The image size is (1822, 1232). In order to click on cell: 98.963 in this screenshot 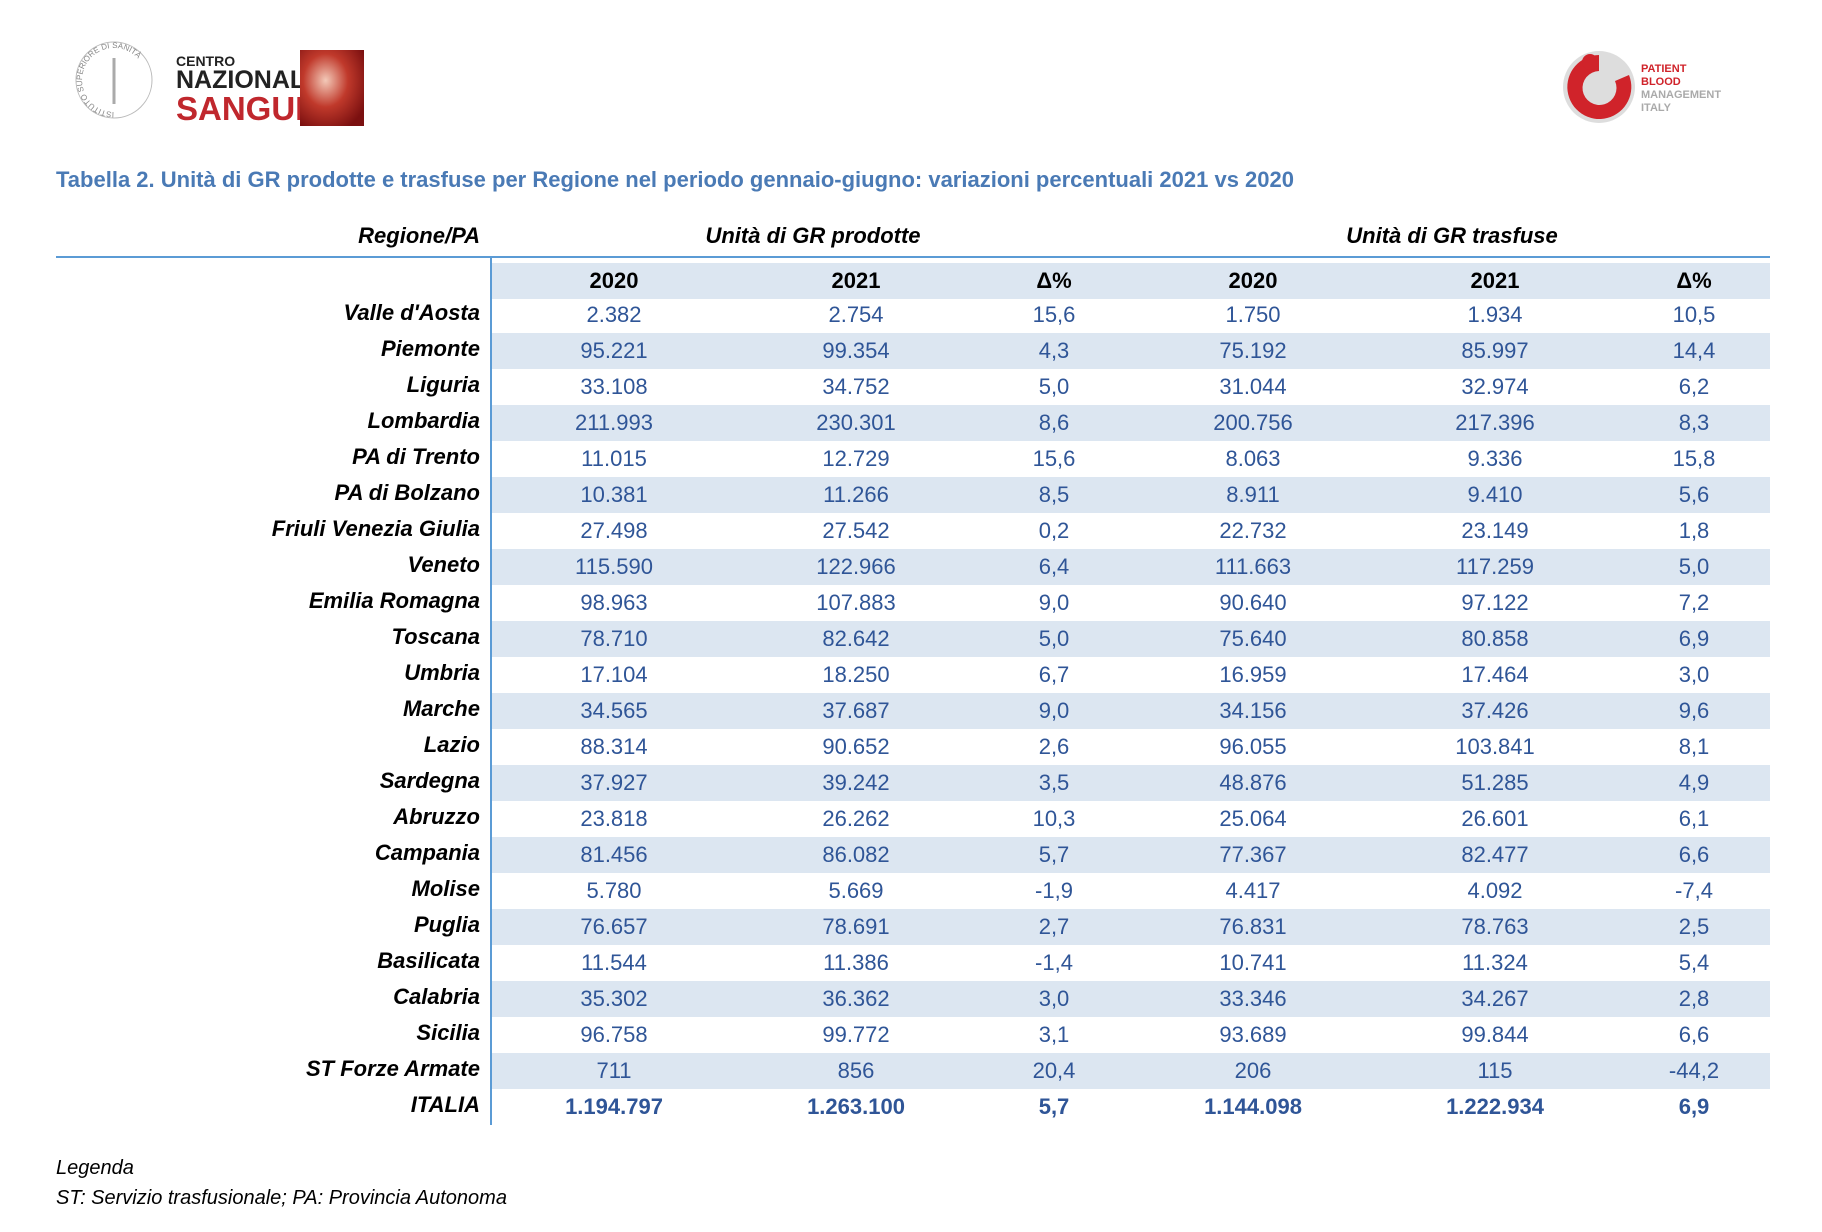, I will do `click(614, 602)`.